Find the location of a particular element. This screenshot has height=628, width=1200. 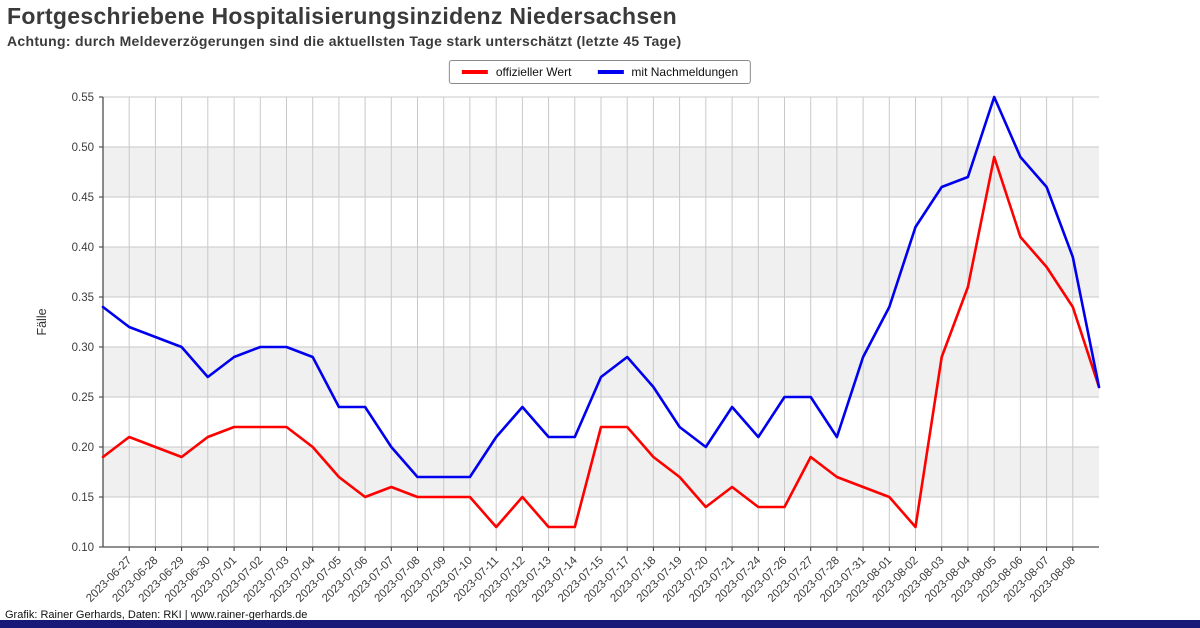

legend: offizieller Wert mit Nachmeldungen is located at coordinates (600, 72).